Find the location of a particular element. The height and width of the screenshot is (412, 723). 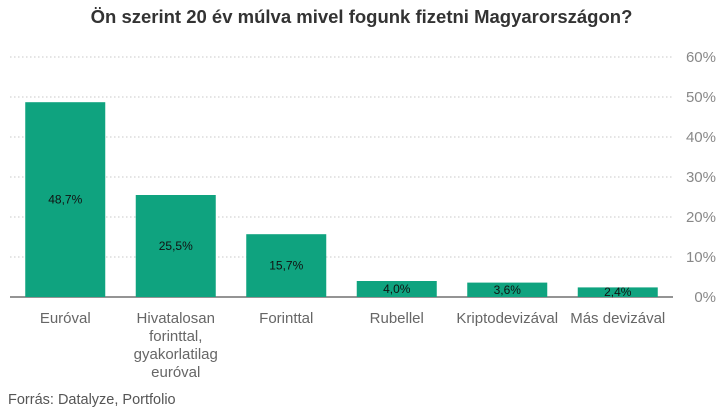

y-tick-label: 0% is located at coordinates (705, 297).